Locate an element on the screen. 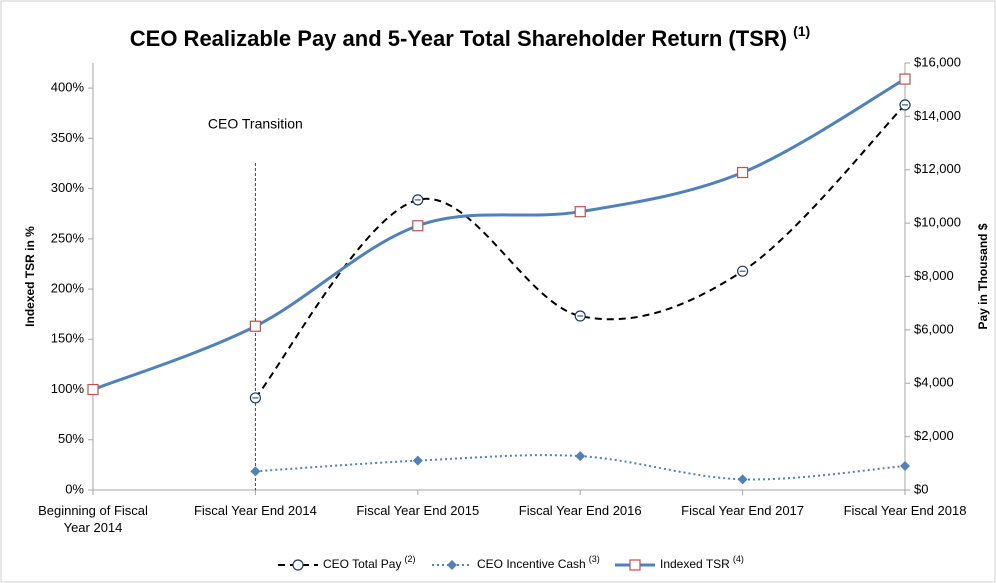 This screenshot has height=583, width=996. y2-tick-label: $10,000 is located at coordinates (937, 222).